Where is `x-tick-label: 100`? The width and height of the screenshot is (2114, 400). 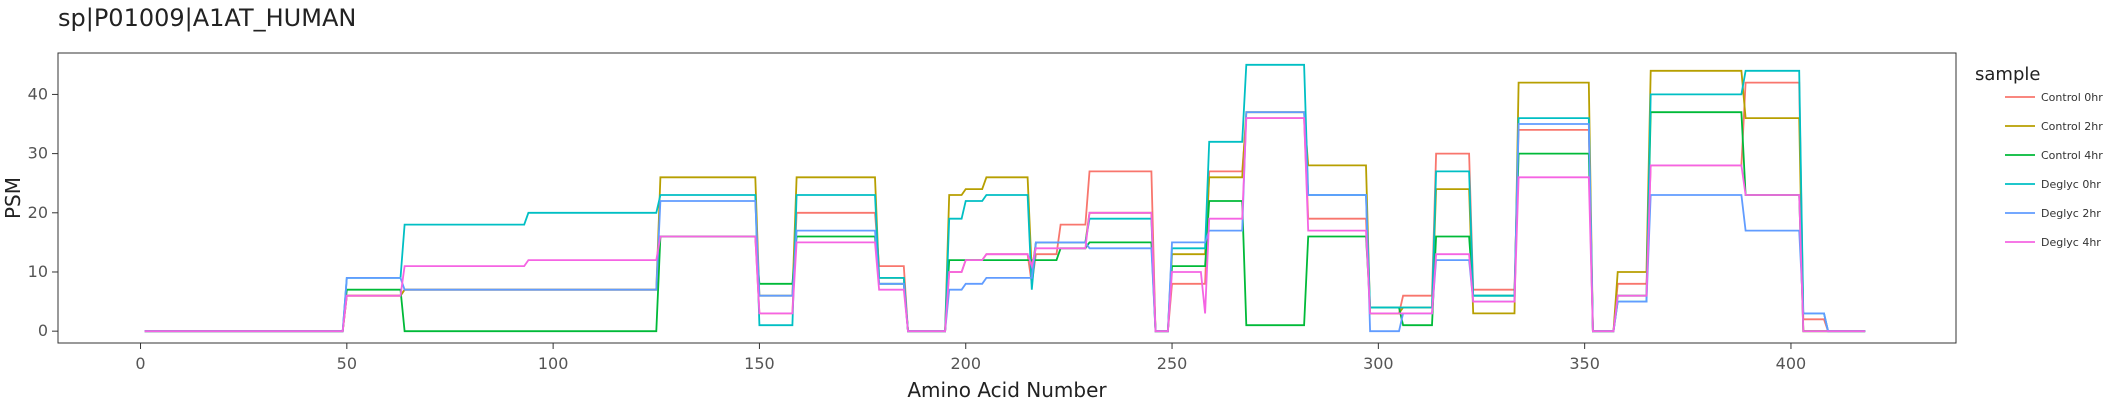
x-tick-label: 100 is located at coordinates (553, 363).